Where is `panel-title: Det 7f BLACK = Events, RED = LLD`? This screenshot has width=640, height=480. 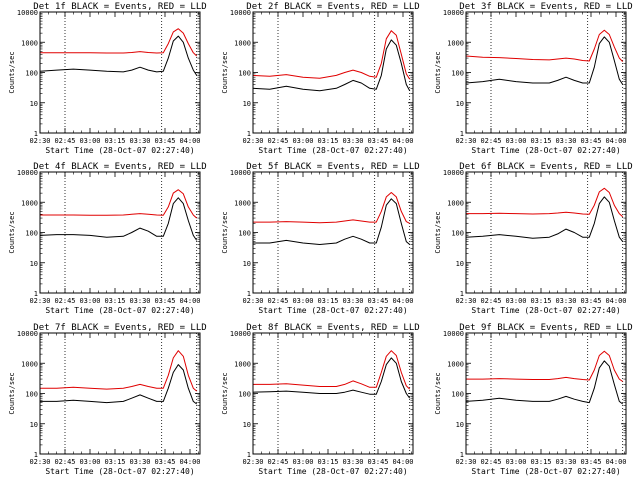 panel-title: Det 7f BLACK = Events, RED = LLD is located at coordinates (119, 328).